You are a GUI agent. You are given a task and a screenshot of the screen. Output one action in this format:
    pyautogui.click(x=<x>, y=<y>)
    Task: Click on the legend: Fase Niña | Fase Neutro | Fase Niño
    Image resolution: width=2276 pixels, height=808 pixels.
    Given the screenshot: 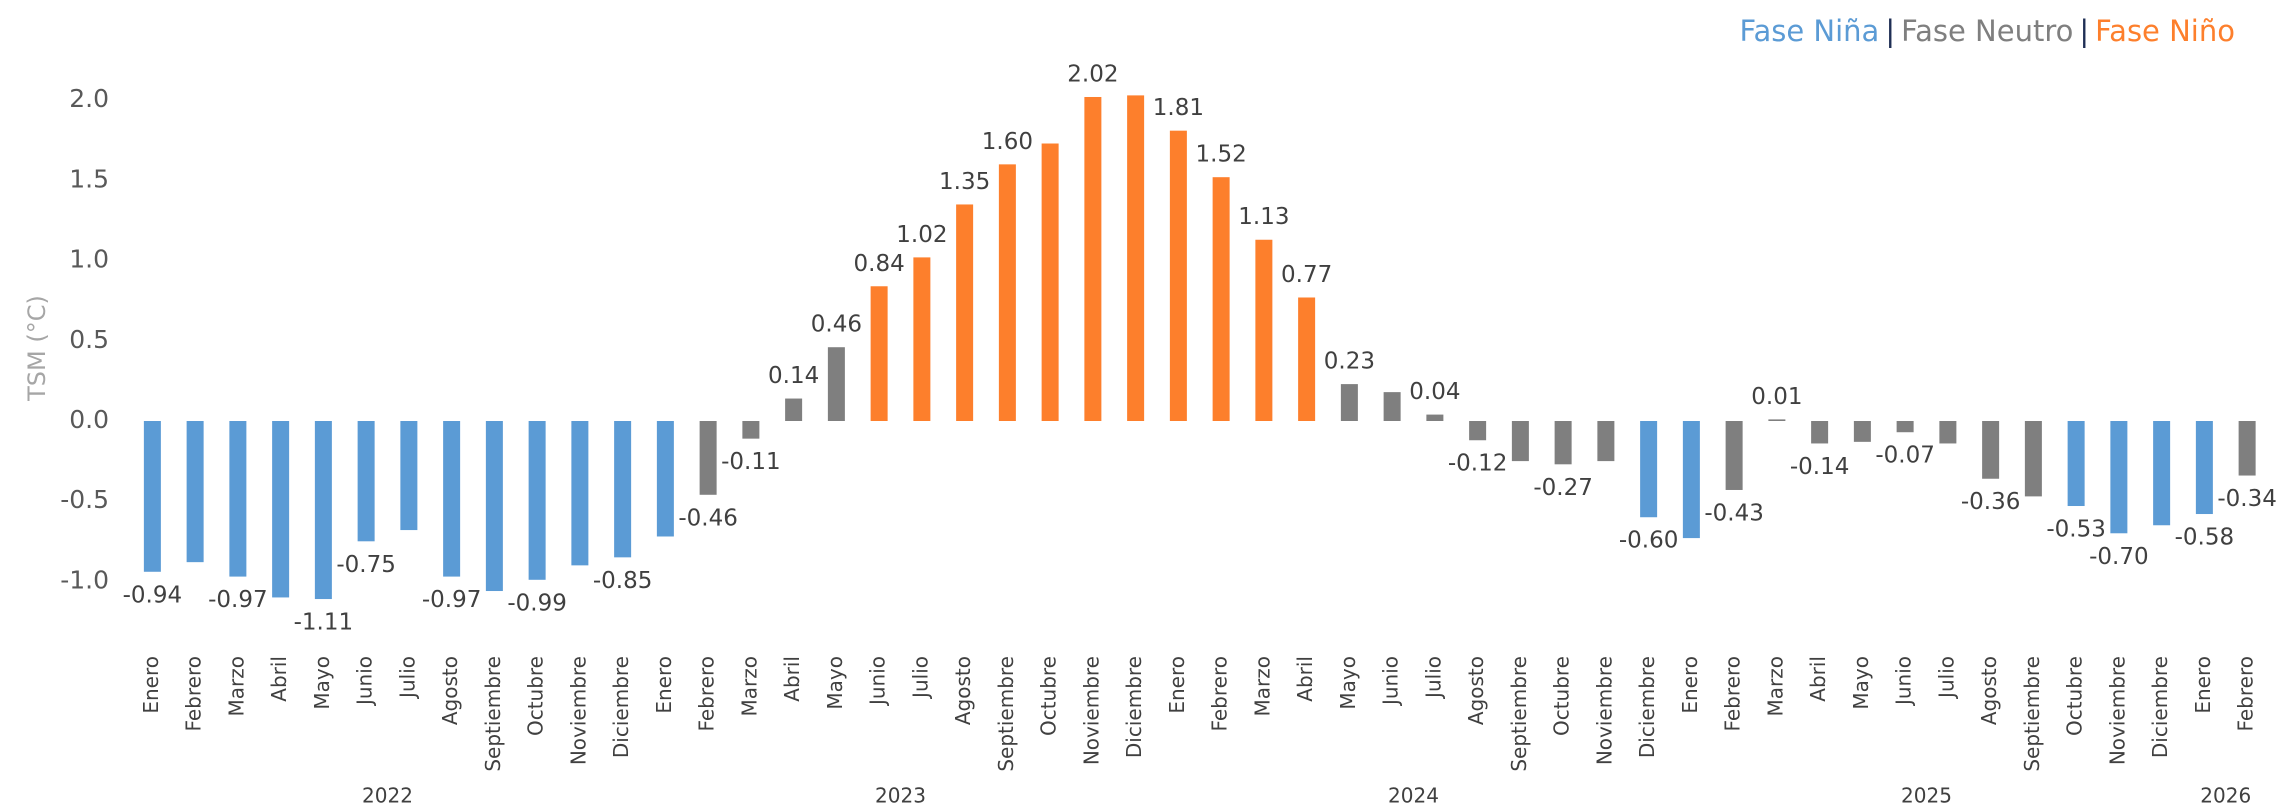 What is the action you would take?
    pyautogui.click(x=1987, y=31)
    